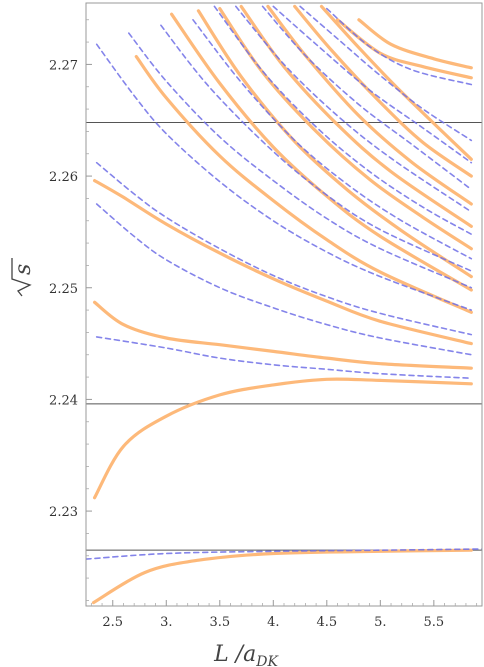 The image size is (484, 667). I want to click on x-tick-label: 2.5, so click(112, 622).